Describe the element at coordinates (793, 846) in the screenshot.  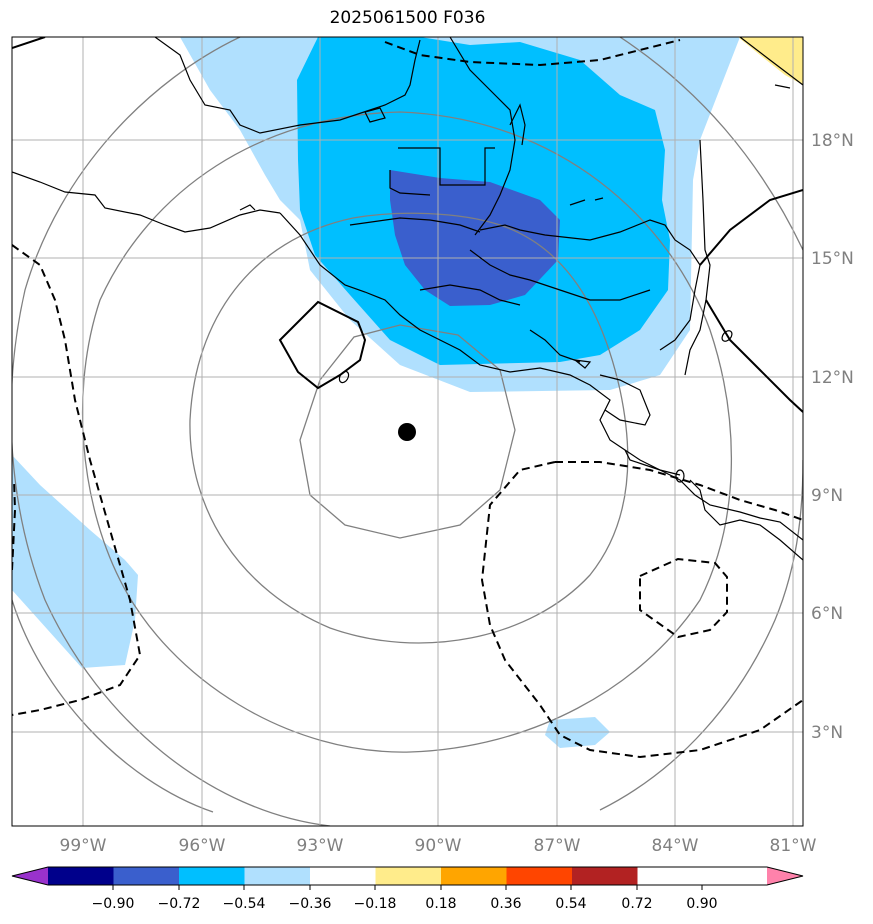
I see `lon-label: 81°W` at that location.